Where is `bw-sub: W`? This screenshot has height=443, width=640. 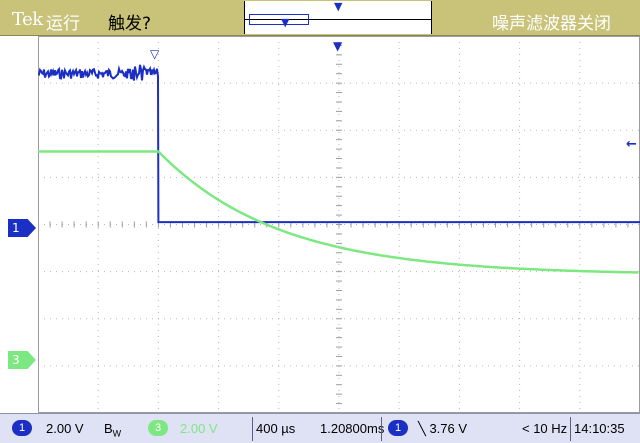
bw-sub: W is located at coordinates (117, 433).